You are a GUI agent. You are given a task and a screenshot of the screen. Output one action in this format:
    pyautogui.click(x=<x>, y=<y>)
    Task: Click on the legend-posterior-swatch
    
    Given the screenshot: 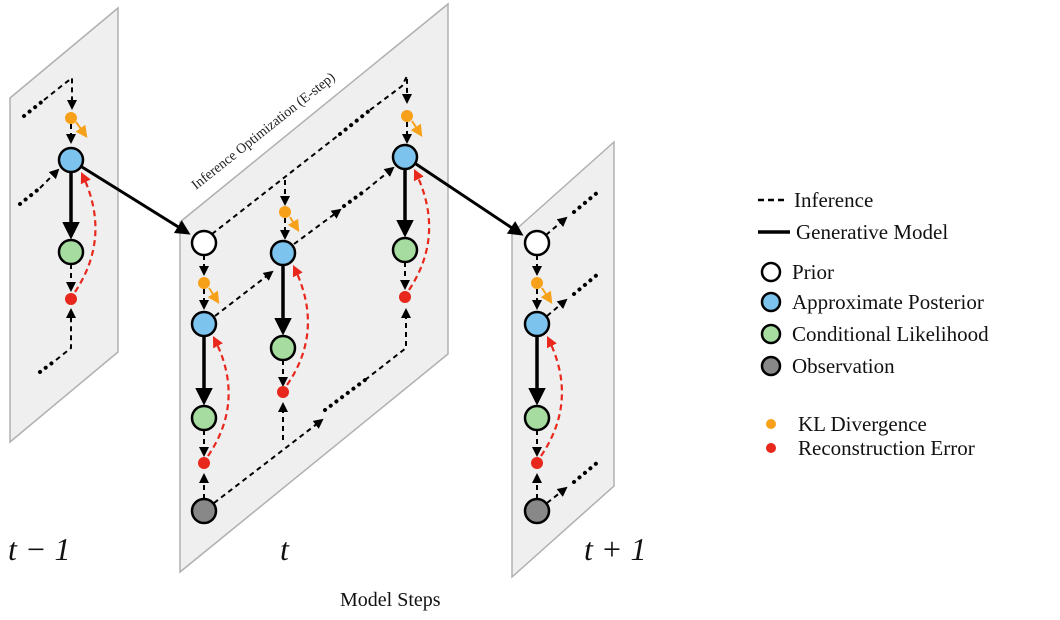 What is the action you would take?
    pyautogui.click(x=771, y=302)
    